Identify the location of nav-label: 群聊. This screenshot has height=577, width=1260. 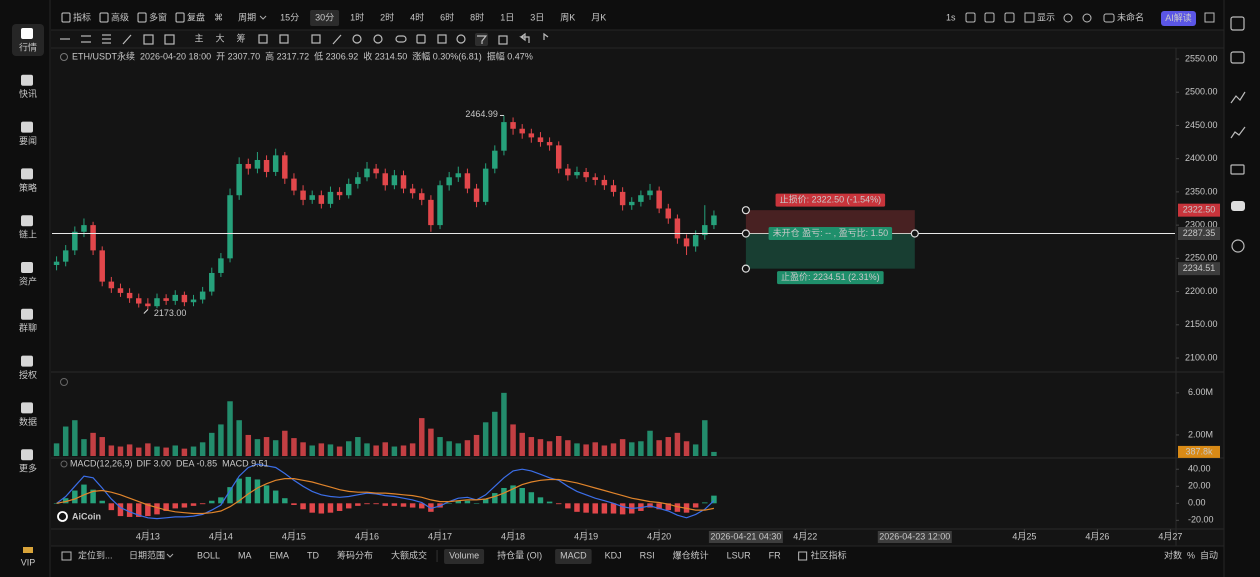
(28, 327).